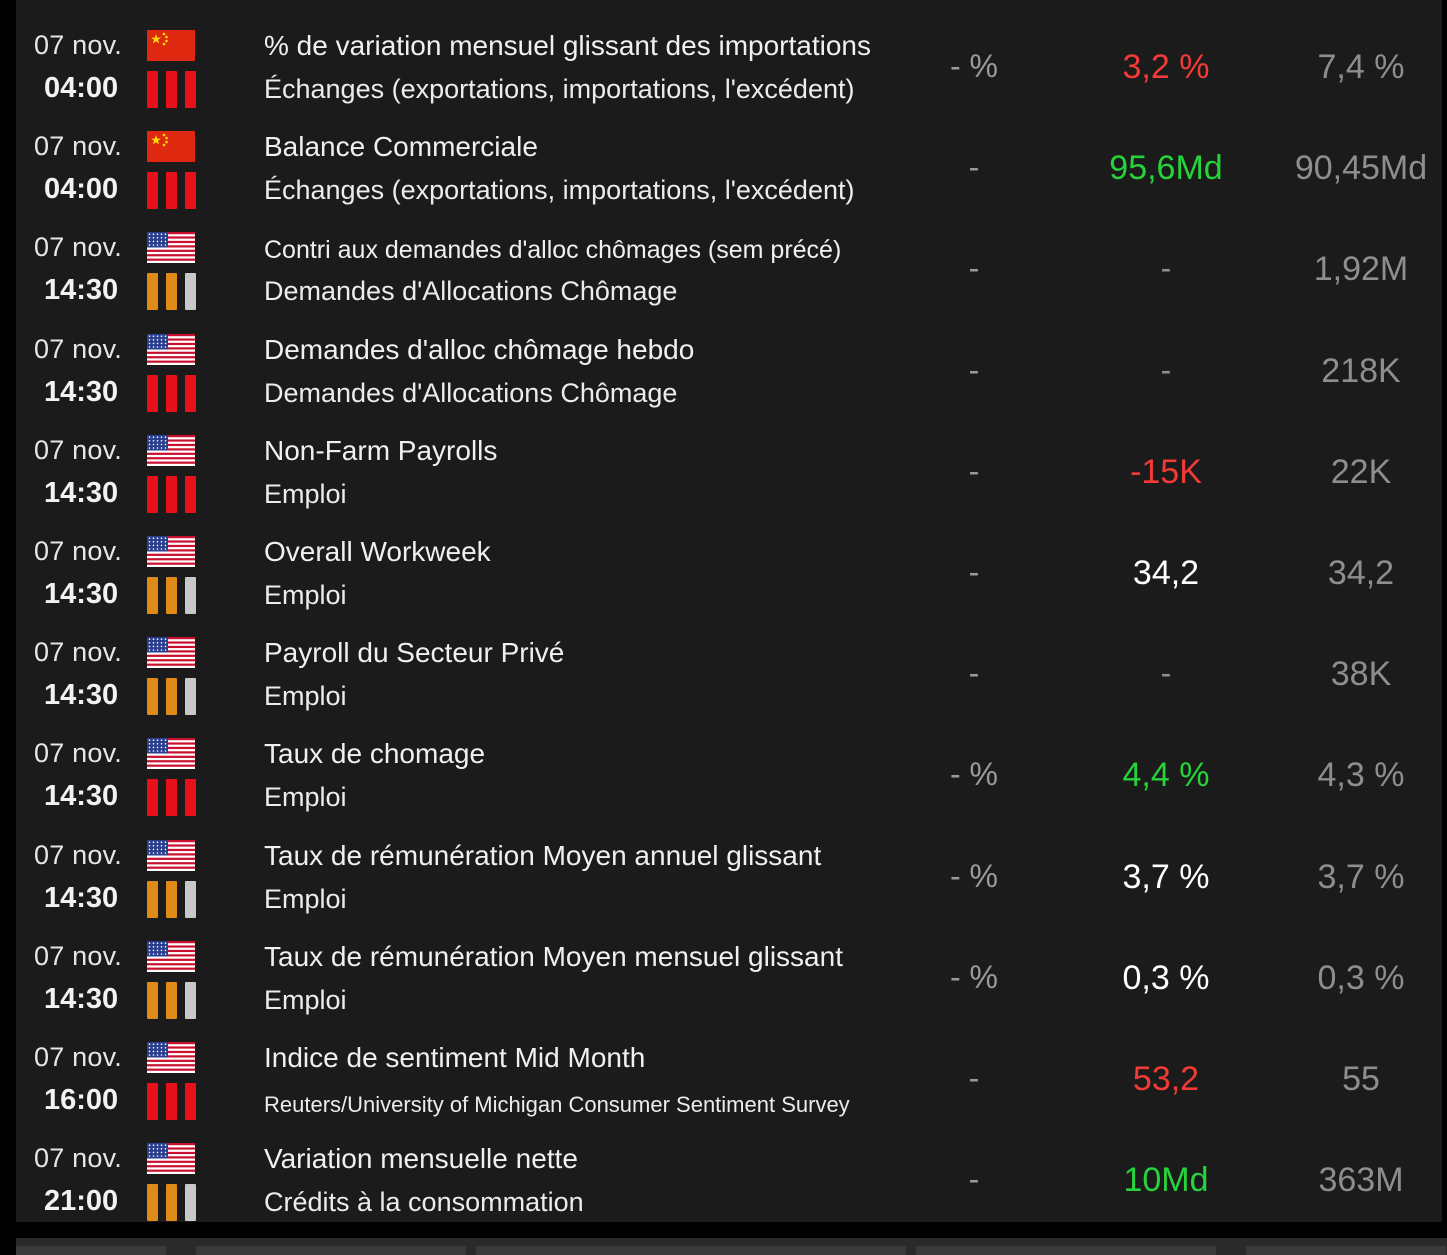  Describe the element at coordinates (1361, 775) in the screenshot. I see `previous-value: 4,3 %` at that location.